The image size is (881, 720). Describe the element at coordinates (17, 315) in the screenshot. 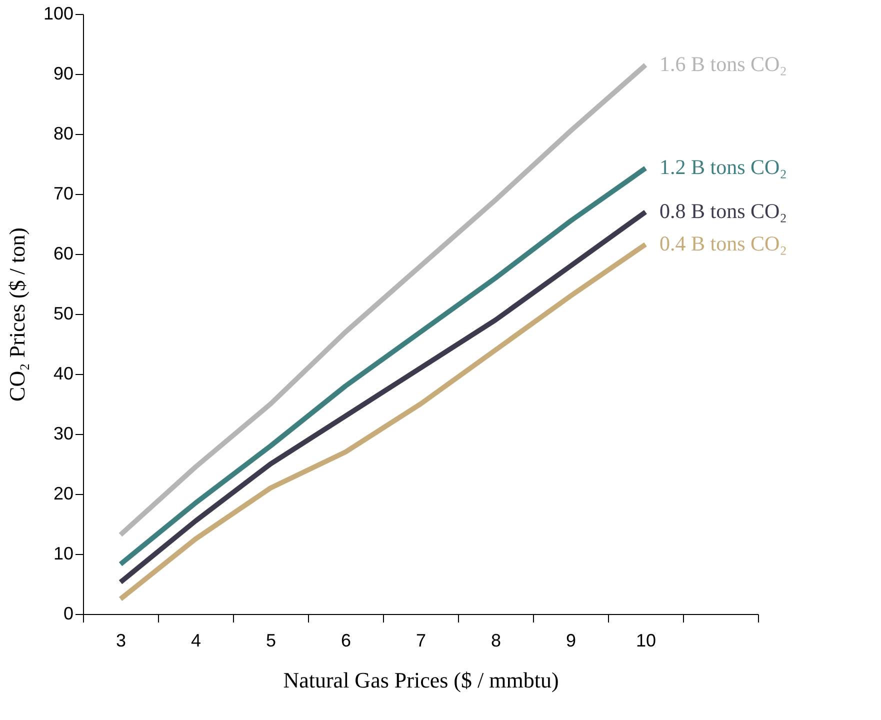

I see `y-axis-title: CO₂ Prices ($ / ton)` at that location.